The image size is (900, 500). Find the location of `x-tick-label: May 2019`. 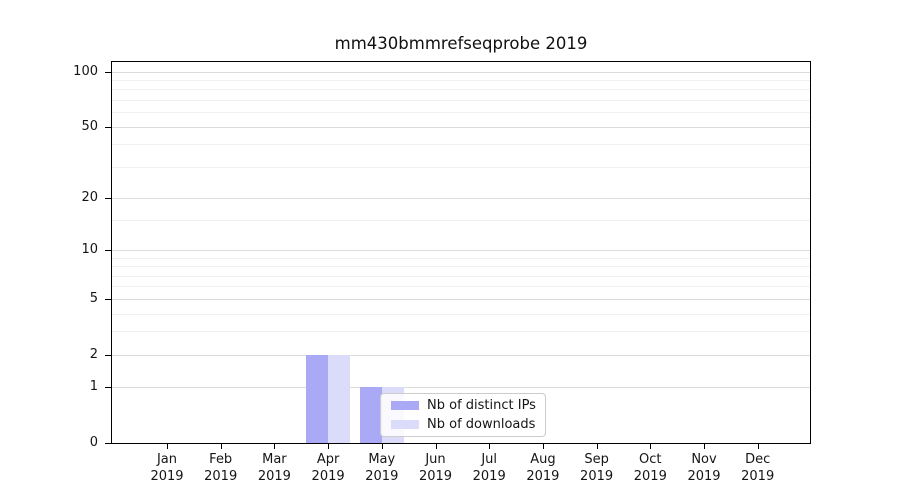

x-tick-label: May 2019 is located at coordinates (382, 468).